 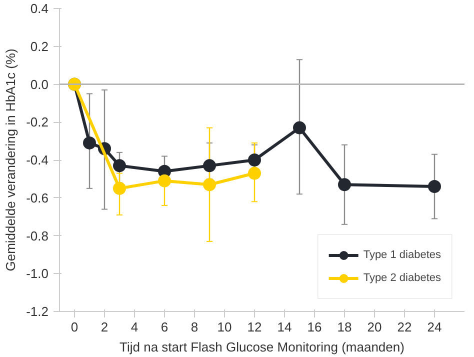 What do you see at coordinates (10, 160) in the screenshot?
I see `y-axis-title: Gemiddelde verandering in HbA1c (%)` at bounding box center [10, 160].